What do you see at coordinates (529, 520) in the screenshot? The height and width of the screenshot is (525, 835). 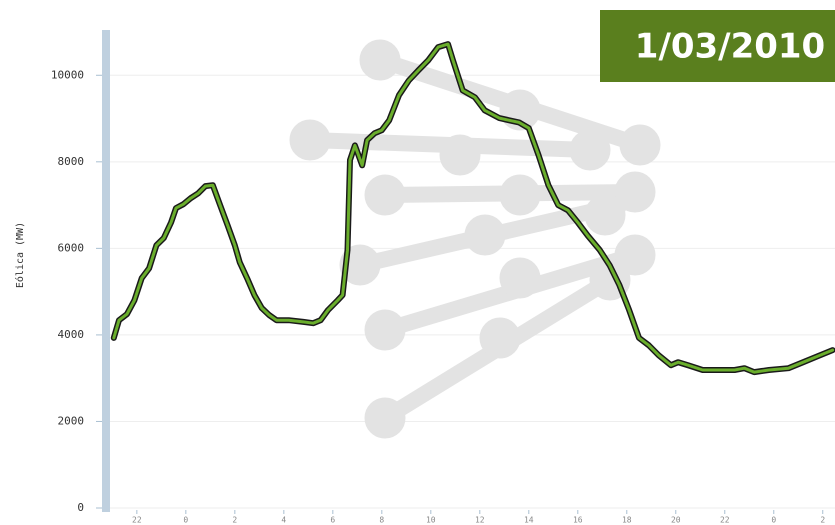 I see `x-tick-label: 14` at bounding box center [529, 520].